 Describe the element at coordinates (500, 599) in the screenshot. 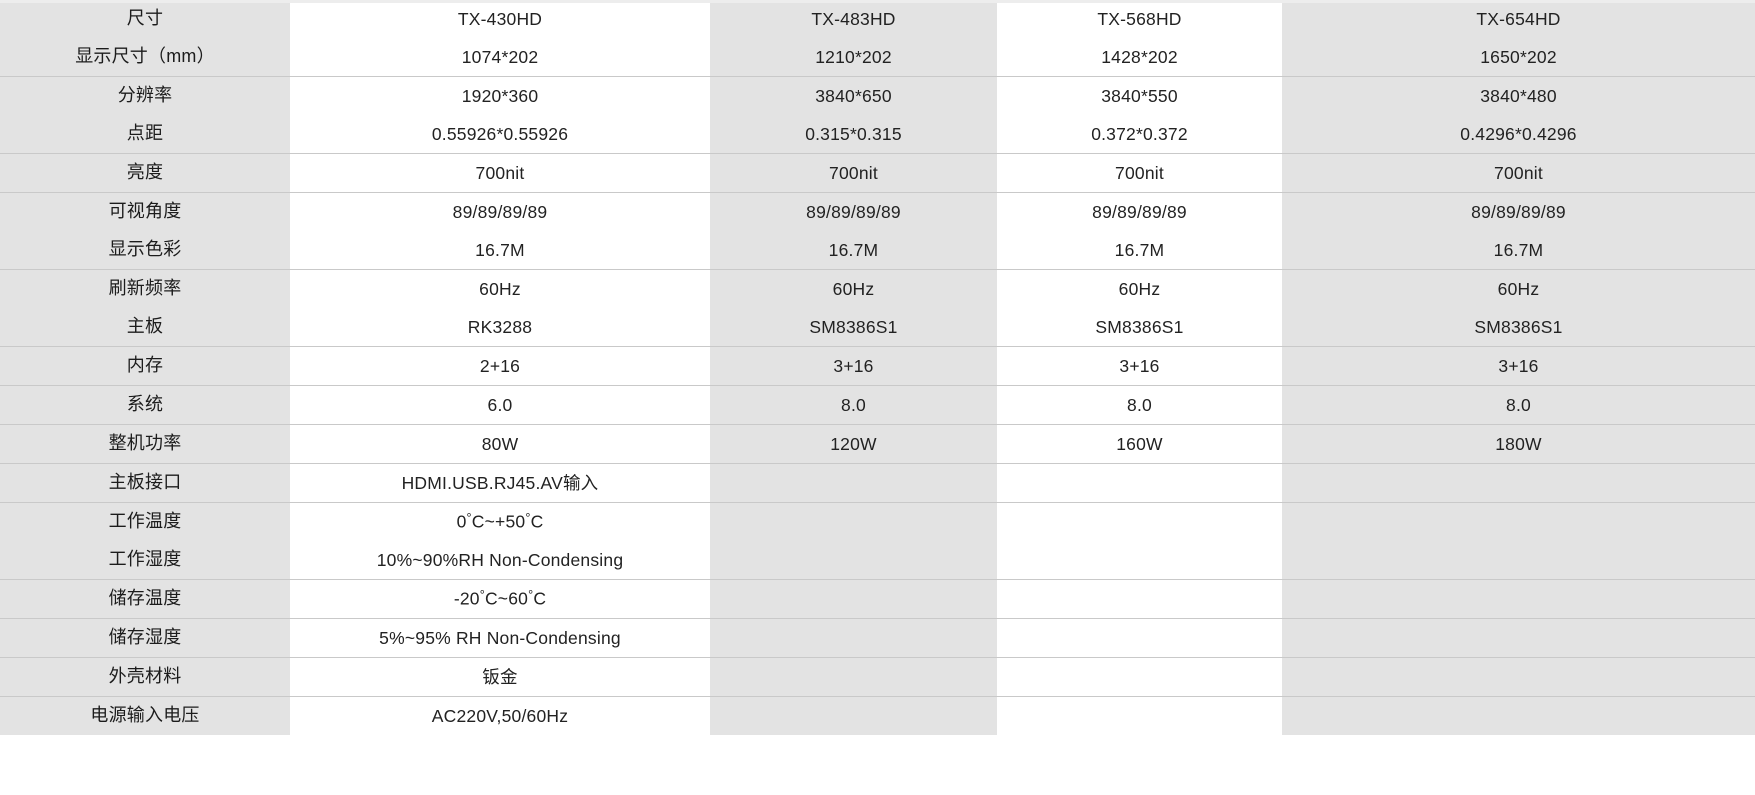

I see `spec-value-cell: -20°C~60°C` at that location.